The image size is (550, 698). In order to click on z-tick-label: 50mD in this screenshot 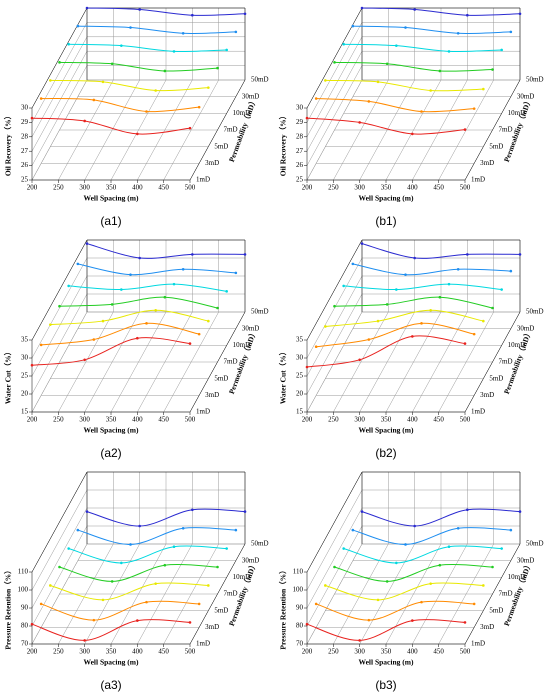, I will do `click(260, 312)`.